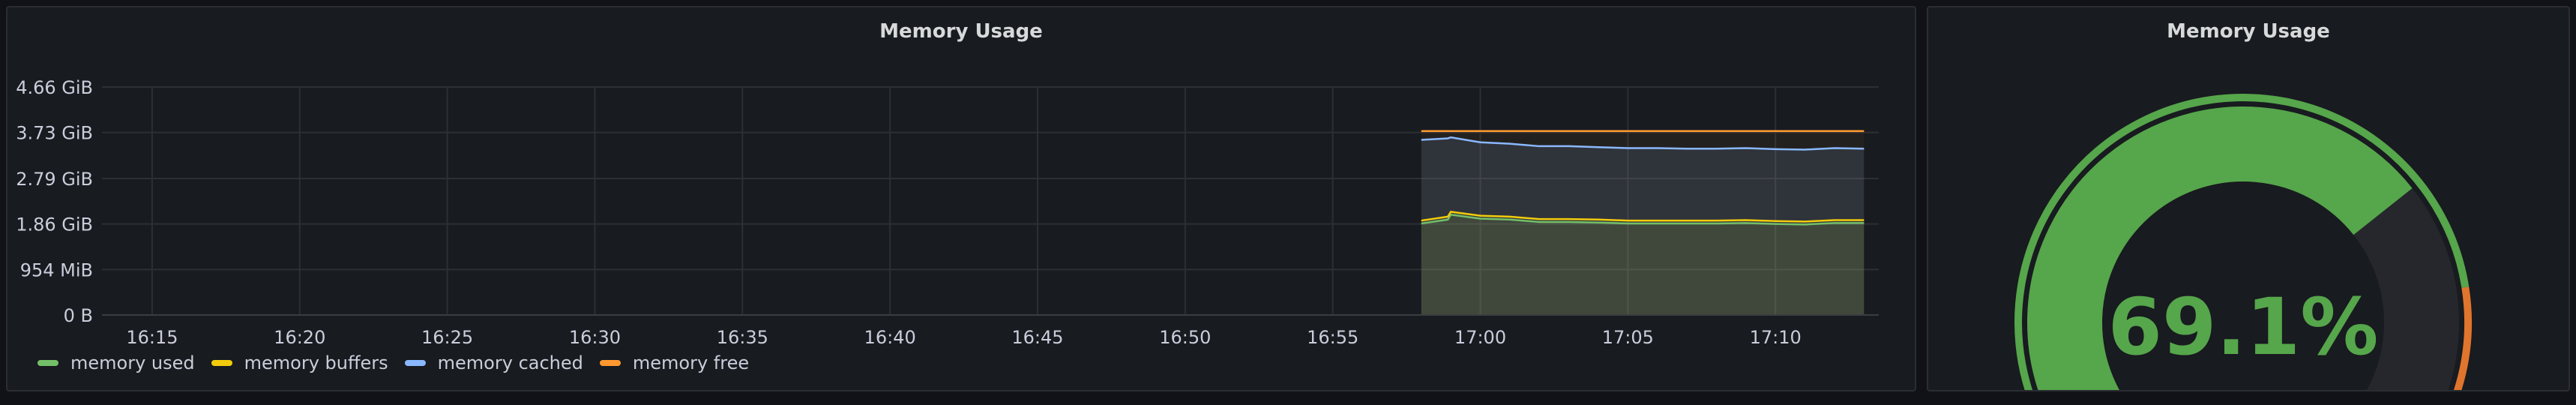  I want to click on series-area-memory-buffers, so click(1643, 263).